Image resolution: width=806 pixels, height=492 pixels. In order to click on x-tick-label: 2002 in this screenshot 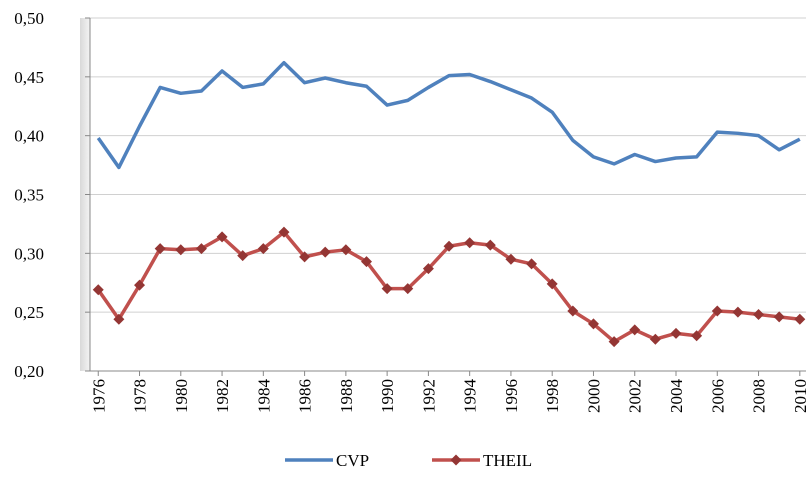, I will do `click(635, 396)`.